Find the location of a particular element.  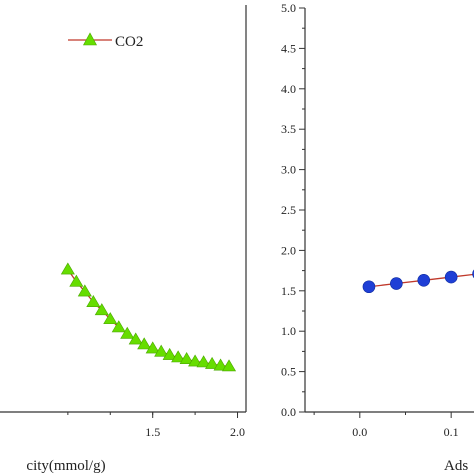

left-x-tick-label: 1.5 is located at coordinates (152, 432).